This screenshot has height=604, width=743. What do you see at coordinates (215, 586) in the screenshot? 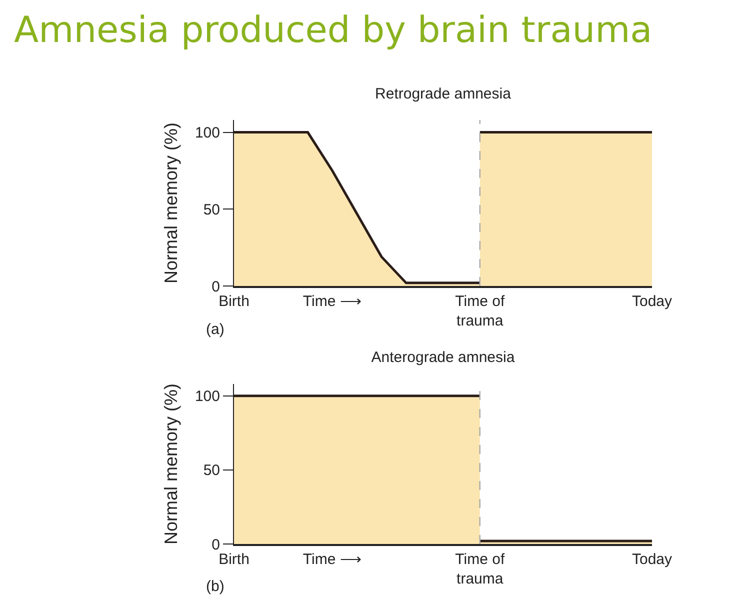
I see `text: (b)` at bounding box center [215, 586].